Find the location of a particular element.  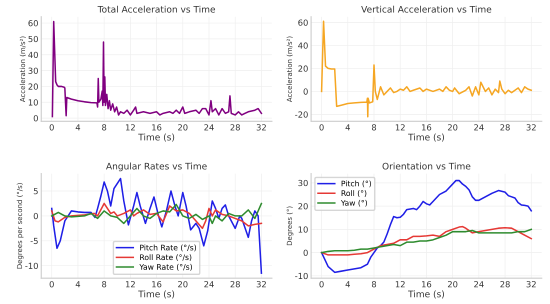

y-tick-label: -5 is located at coordinates (34, 241).